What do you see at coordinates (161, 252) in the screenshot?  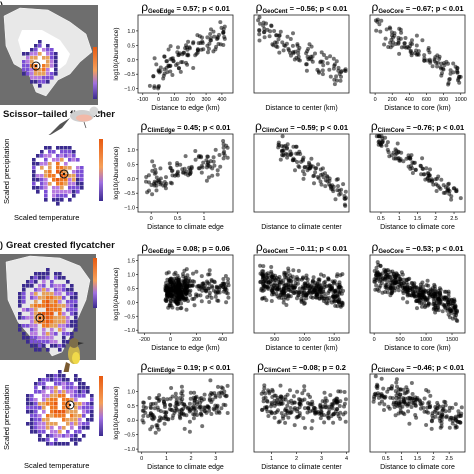 I see `rho-subscript: GeoEdge` at bounding box center [161, 252].